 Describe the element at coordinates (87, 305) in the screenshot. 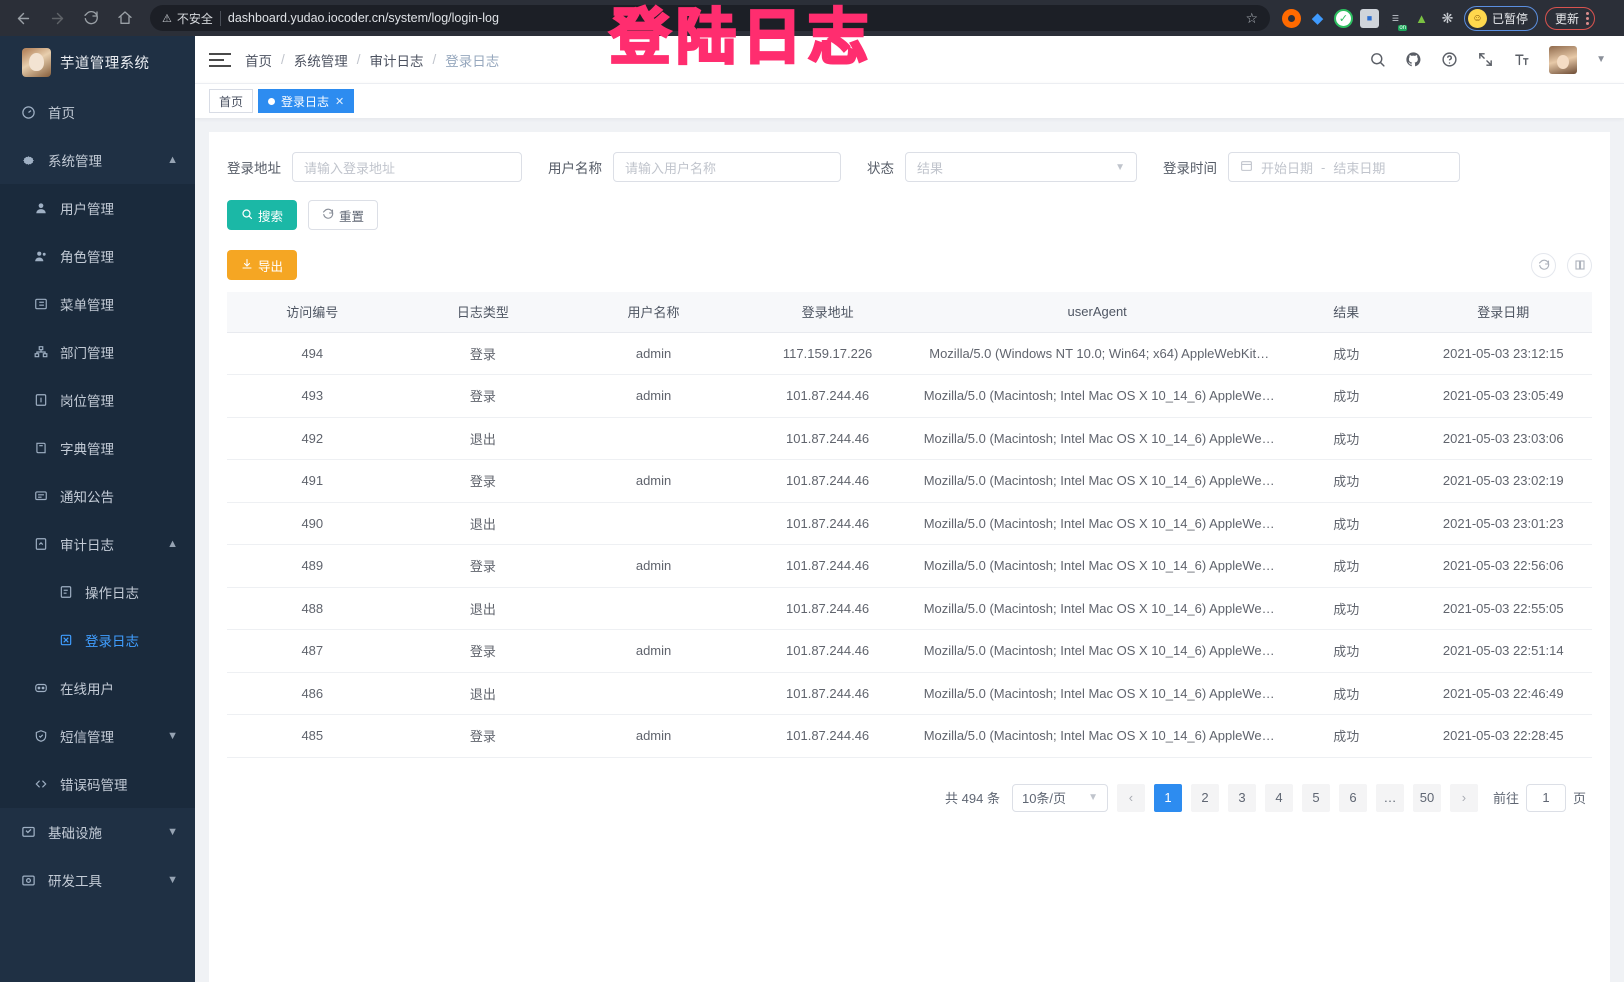

I see `sidebar-item-label: 菜单管理` at that location.